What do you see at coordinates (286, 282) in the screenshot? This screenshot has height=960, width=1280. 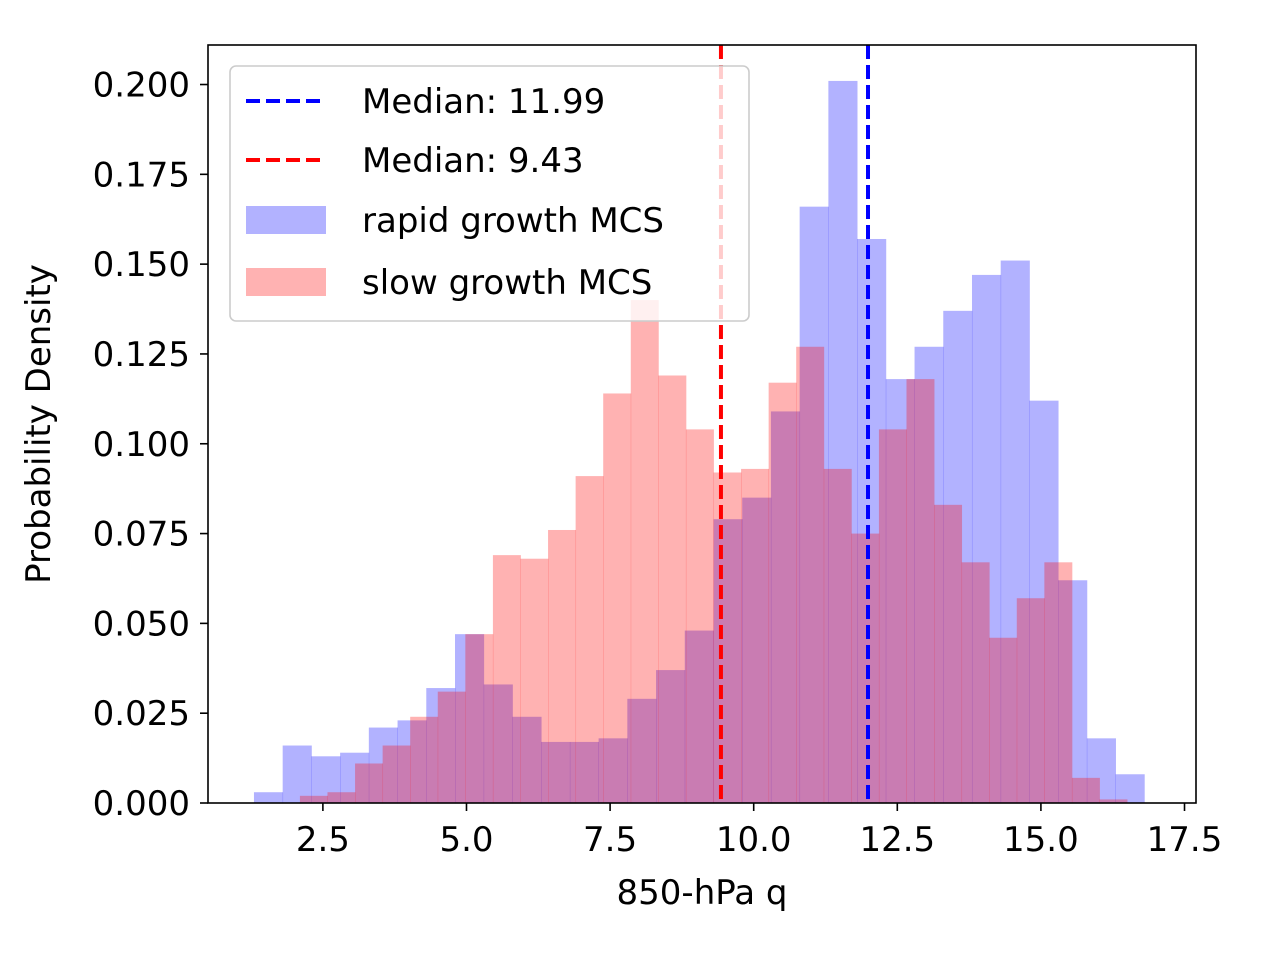 I see `legend-swatch-slow-growth` at bounding box center [286, 282].